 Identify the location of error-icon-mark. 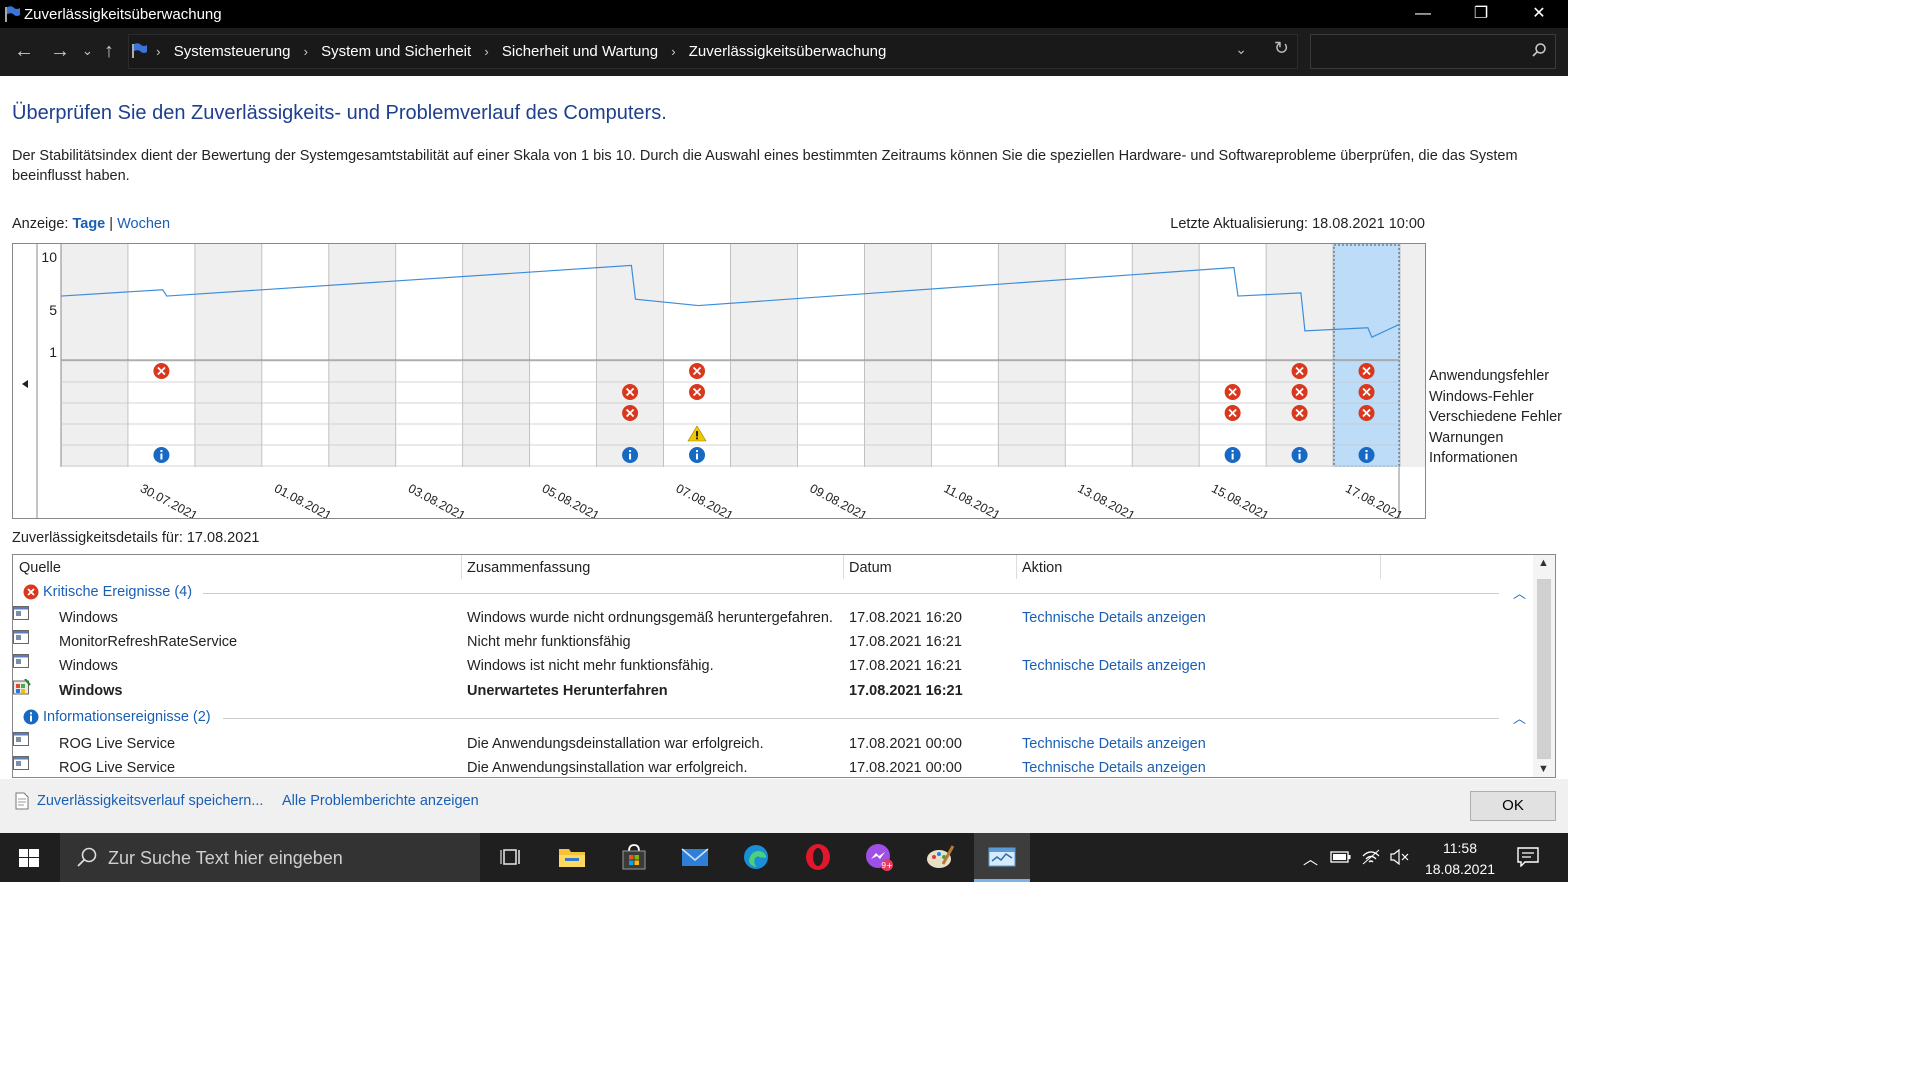
(161, 371).